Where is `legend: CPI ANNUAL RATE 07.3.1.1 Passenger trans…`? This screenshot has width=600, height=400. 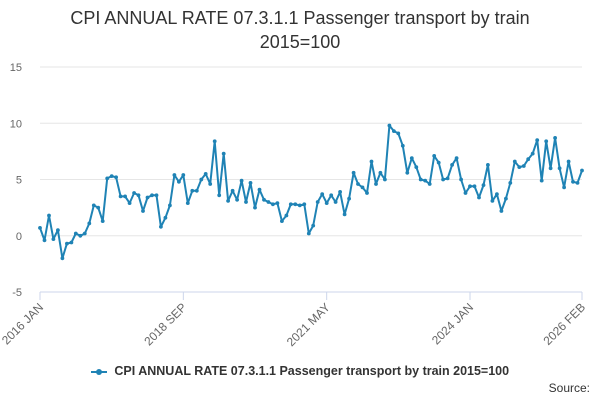
legend: CPI ANNUAL RATE 07.3.1.1 Passenger trans… is located at coordinates (300, 371).